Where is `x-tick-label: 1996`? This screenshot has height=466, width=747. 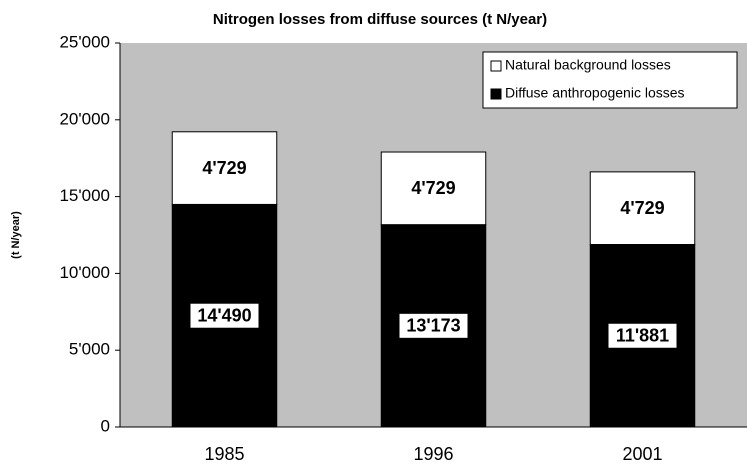 x-tick-label: 1996 is located at coordinates (433, 454).